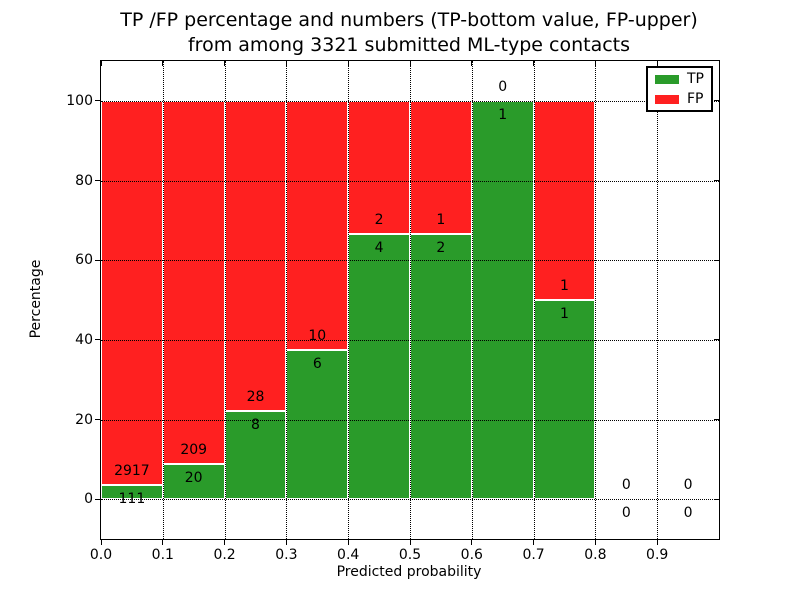 This screenshot has width=800, height=600. I want to click on tp-count-annotation: 4, so click(379, 247).